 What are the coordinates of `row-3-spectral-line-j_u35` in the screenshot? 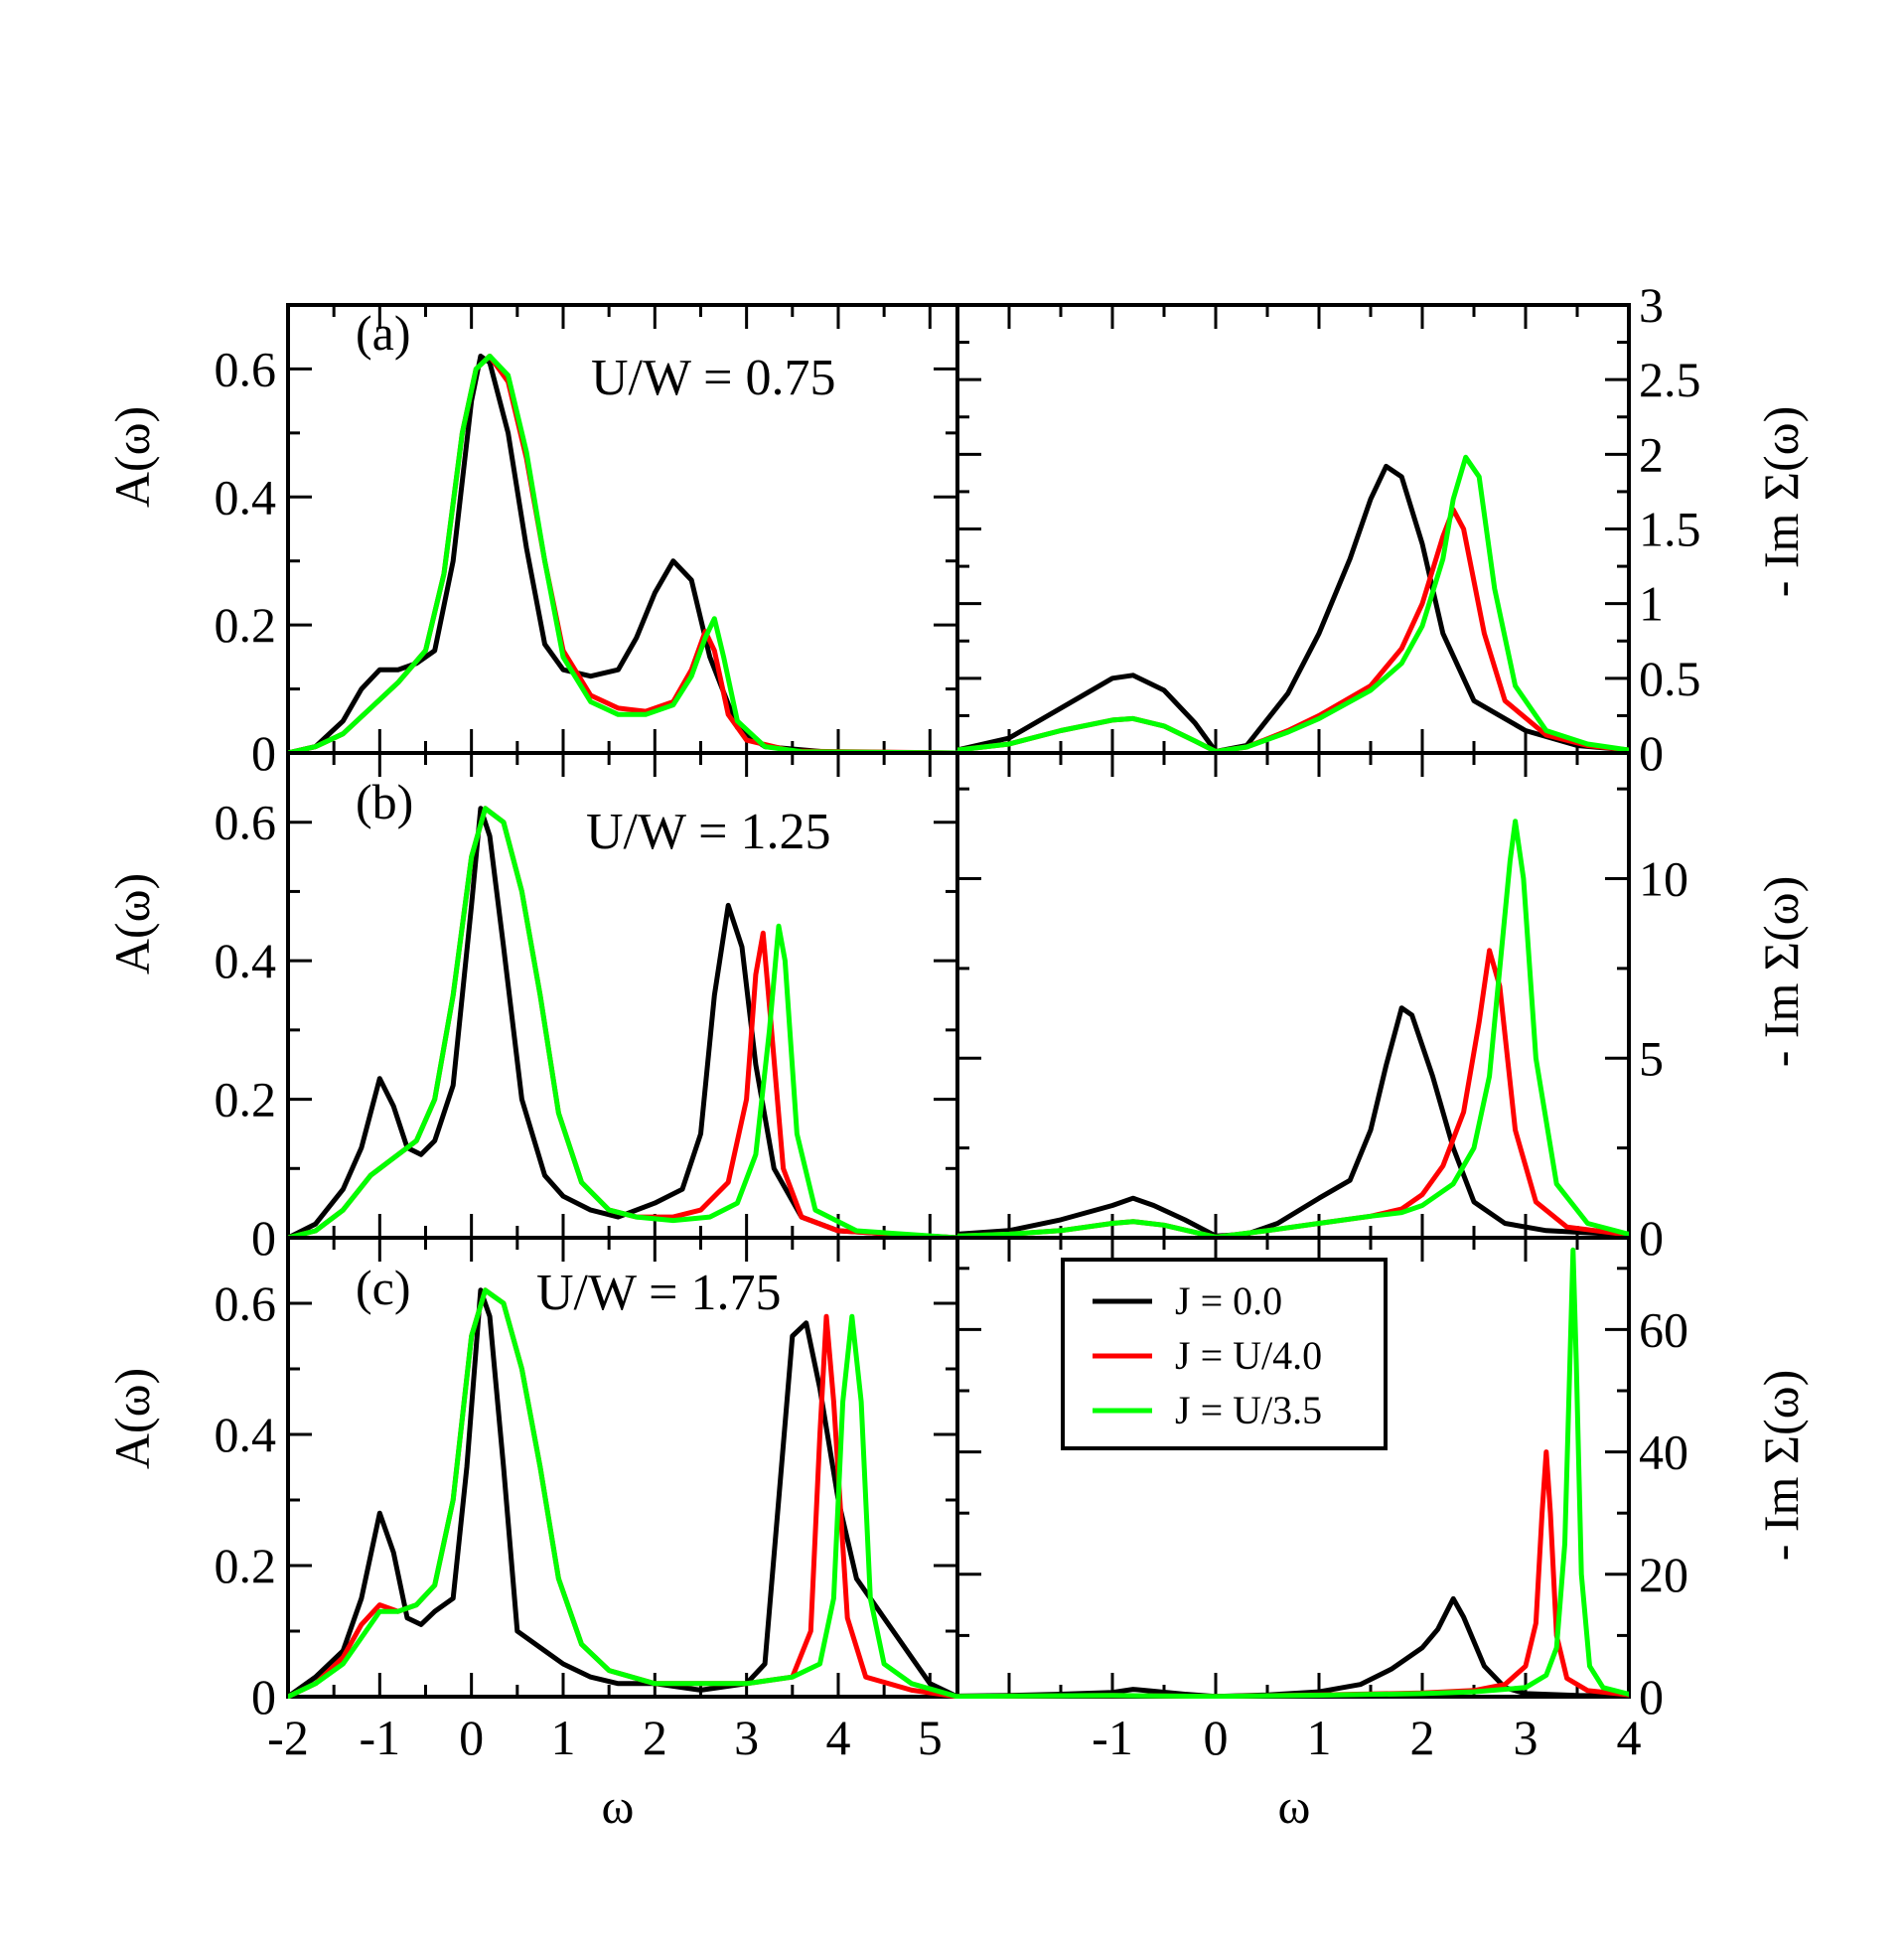 It's located at (622, 1493).